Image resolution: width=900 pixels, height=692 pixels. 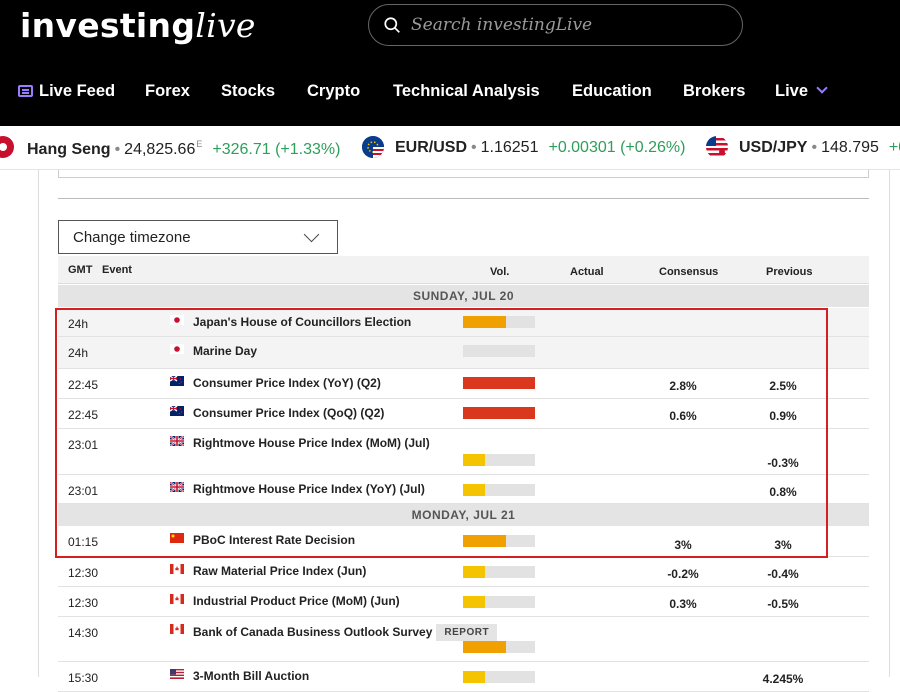 I want to click on previous-value: 2.5%, so click(x=783, y=386).